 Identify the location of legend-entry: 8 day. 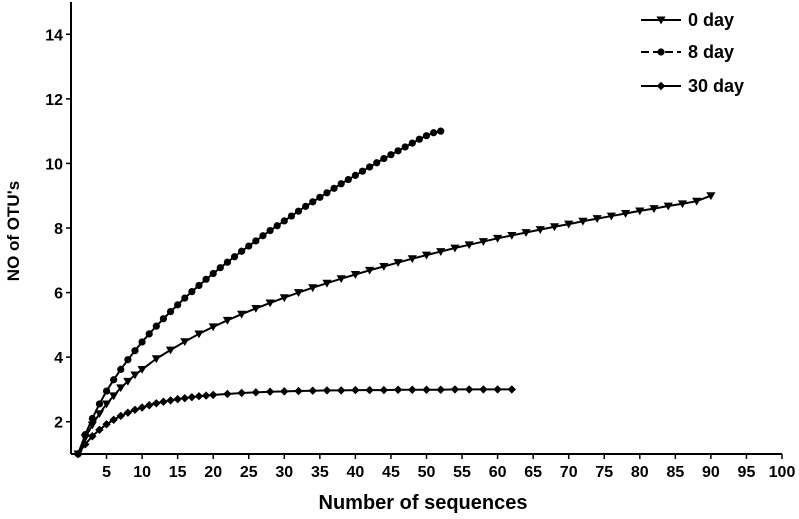
(687, 52).